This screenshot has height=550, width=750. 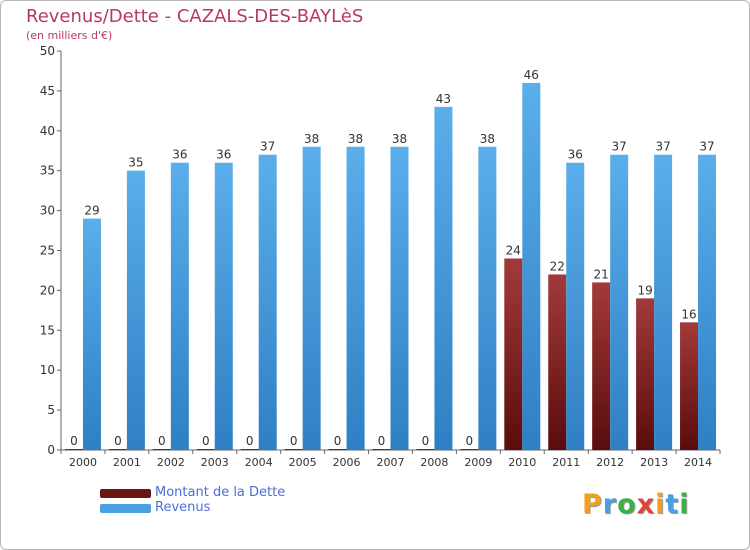 What do you see at coordinates (47, 131) in the screenshot?
I see `y-tick-label: 40` at bounding box center [47, 131].